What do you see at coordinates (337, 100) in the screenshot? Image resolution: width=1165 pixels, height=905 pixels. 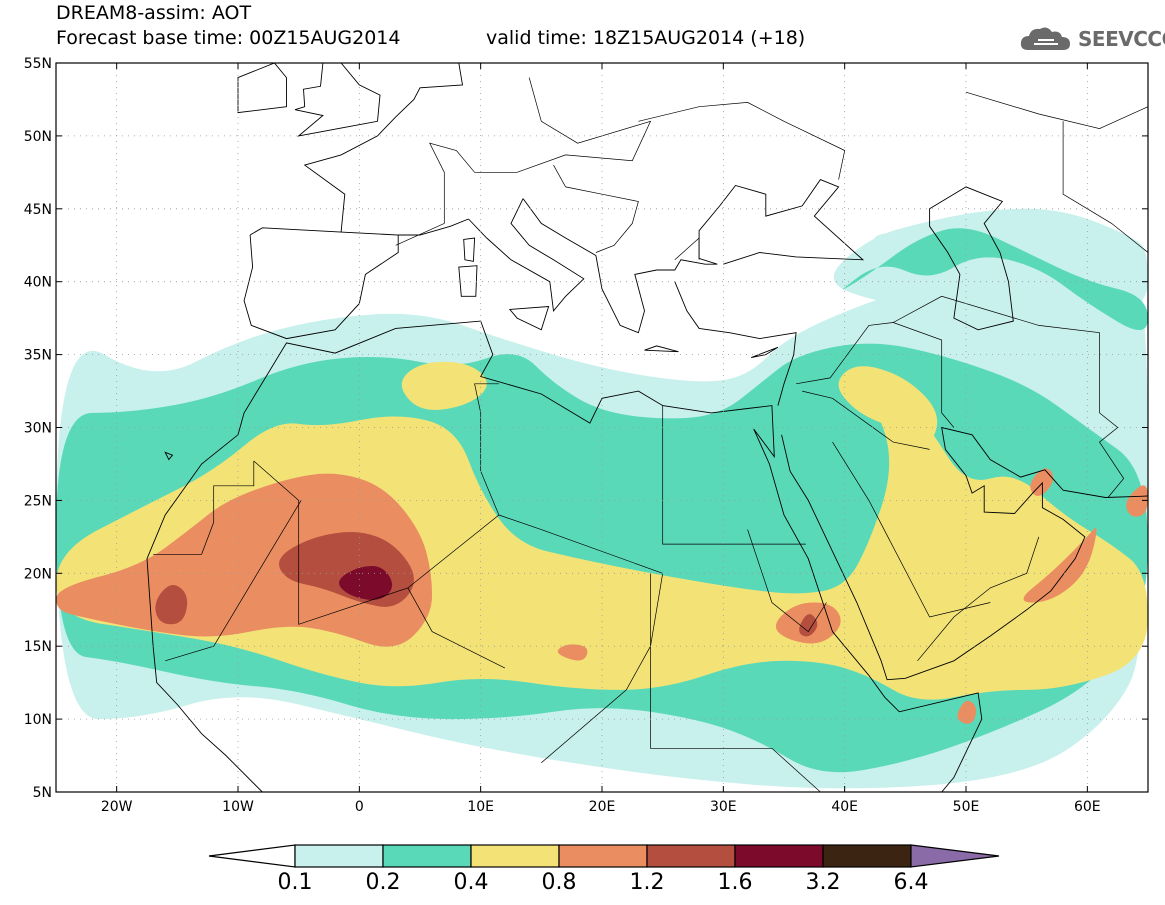 I see `uk-coast` at bounding box center [337, 100].